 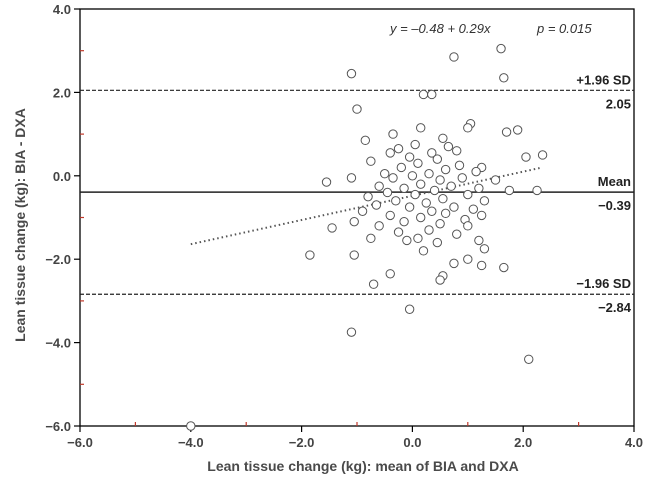 I want to click on y-tick-label: −2.0, so click(x=58, y=259).